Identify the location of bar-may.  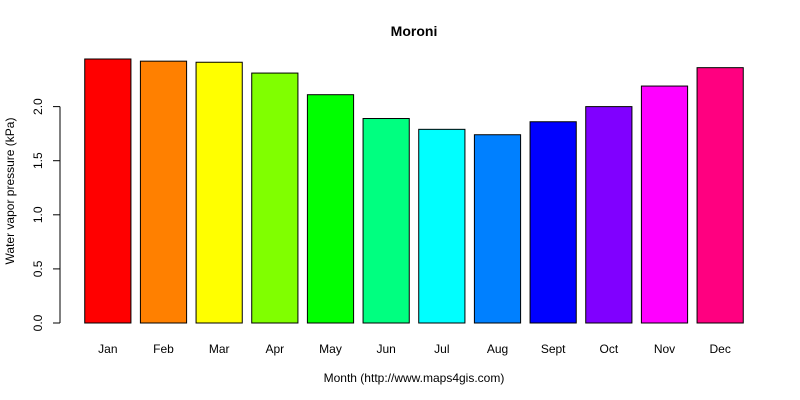
(330, 209).